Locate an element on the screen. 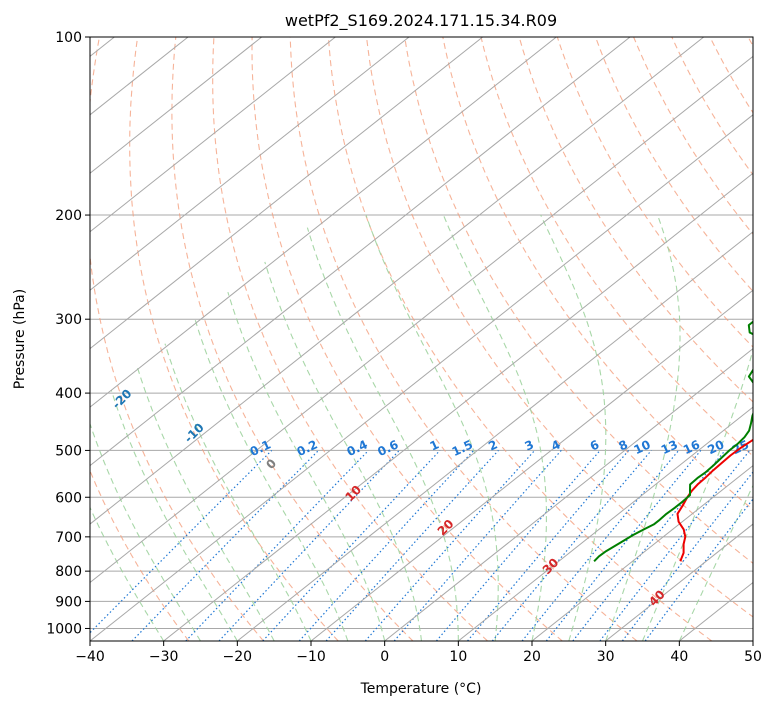  x-axis: −40 −30 −20 −10 0 10 20 30 40 50 is located at coordinates (418, 653).